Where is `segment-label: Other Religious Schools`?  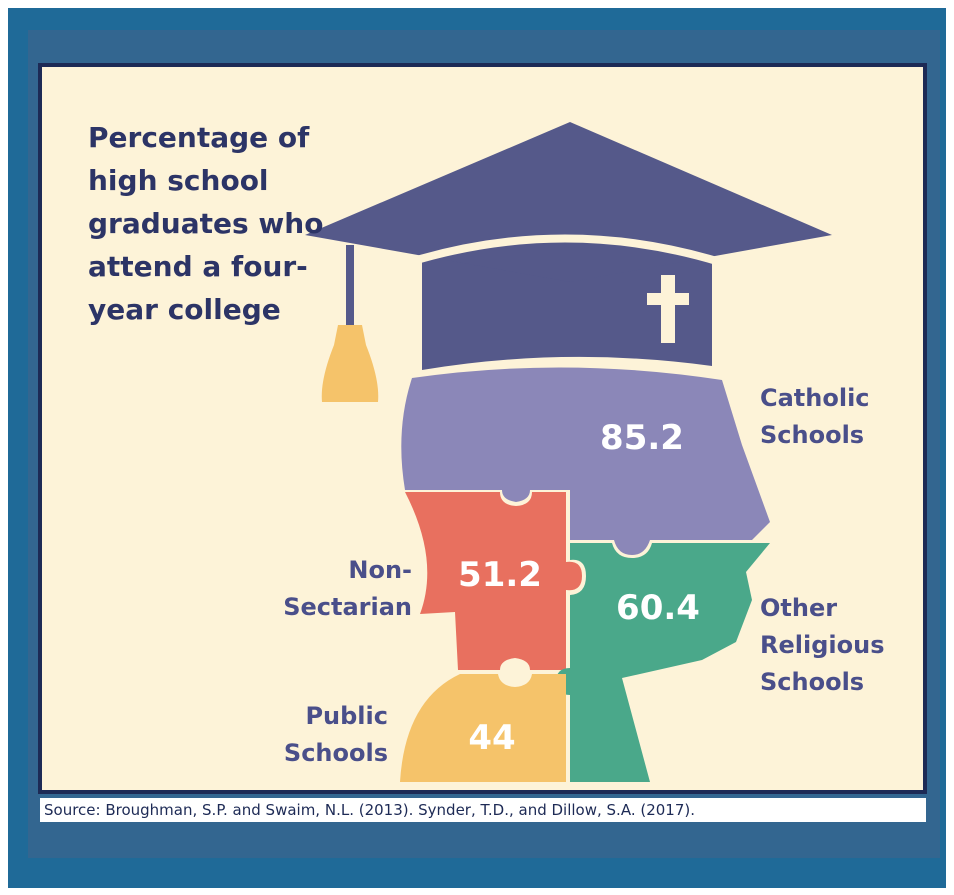
segment-label: Other Religious Schools is located at coordinates (822, 645).